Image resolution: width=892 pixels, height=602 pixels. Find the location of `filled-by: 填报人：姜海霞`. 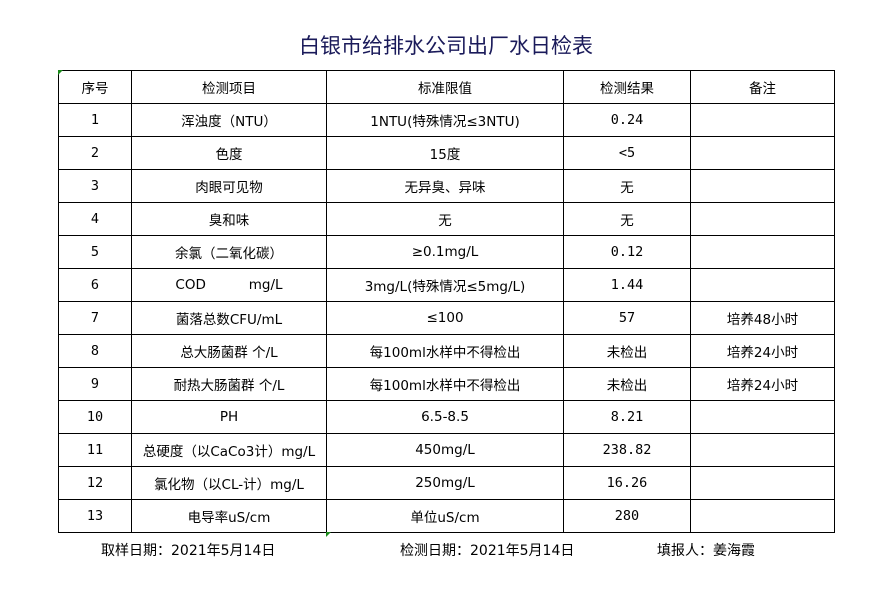

filled-by: 填报人：姜海霞 is located at coordinates (706, 551).